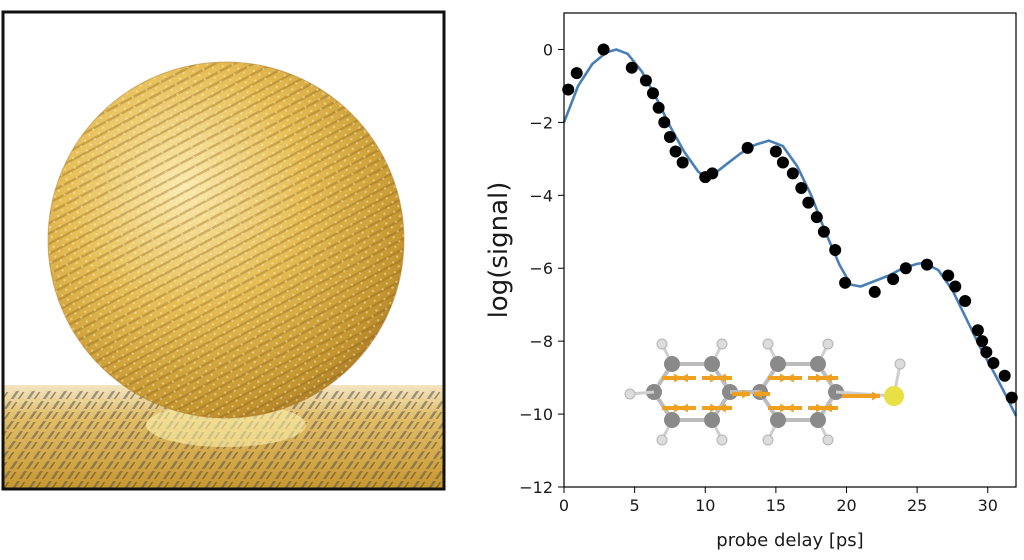 The height and width of the screenshot is (560, 1024). What do you see at coordinates (541, 341) in the screenshot?
I see `y-tick-label: −8` at bounding box center [541, 341].